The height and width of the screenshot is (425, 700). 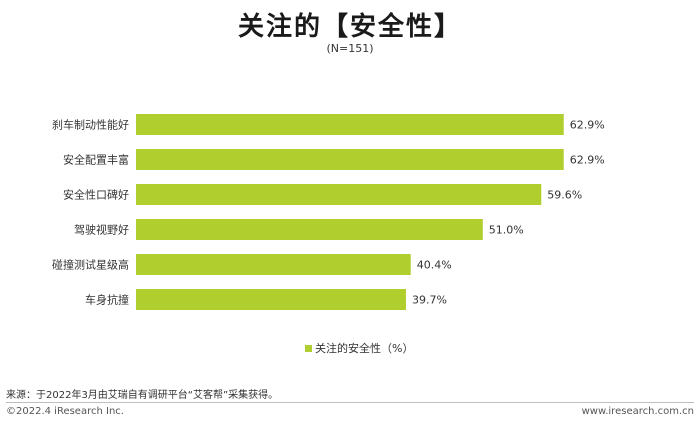 I want to click on legend-swatch, so click(x=308, y=348).